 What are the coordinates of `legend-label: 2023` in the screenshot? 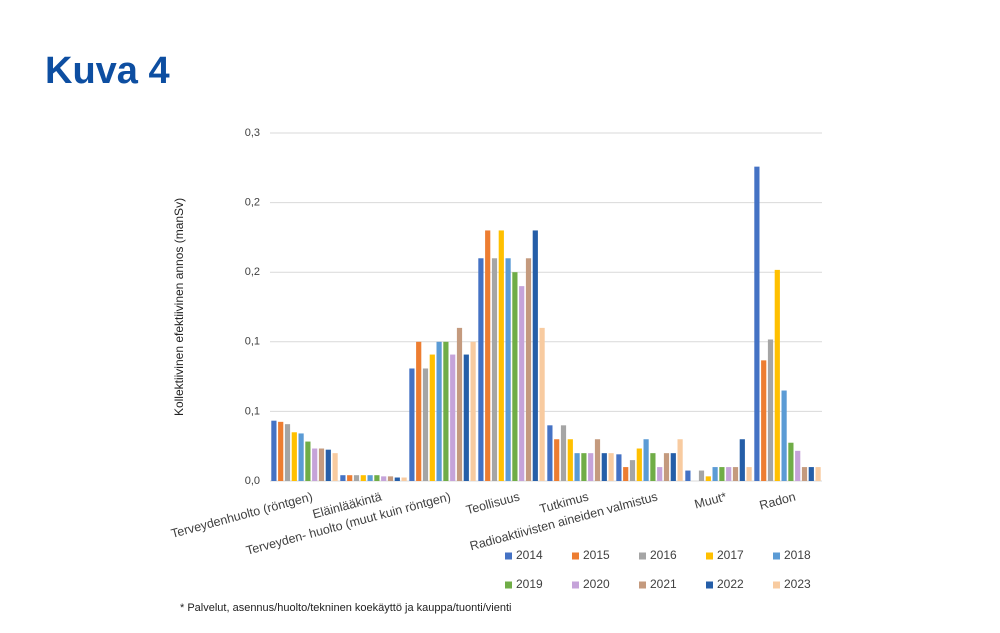 It's located at (797, 584).